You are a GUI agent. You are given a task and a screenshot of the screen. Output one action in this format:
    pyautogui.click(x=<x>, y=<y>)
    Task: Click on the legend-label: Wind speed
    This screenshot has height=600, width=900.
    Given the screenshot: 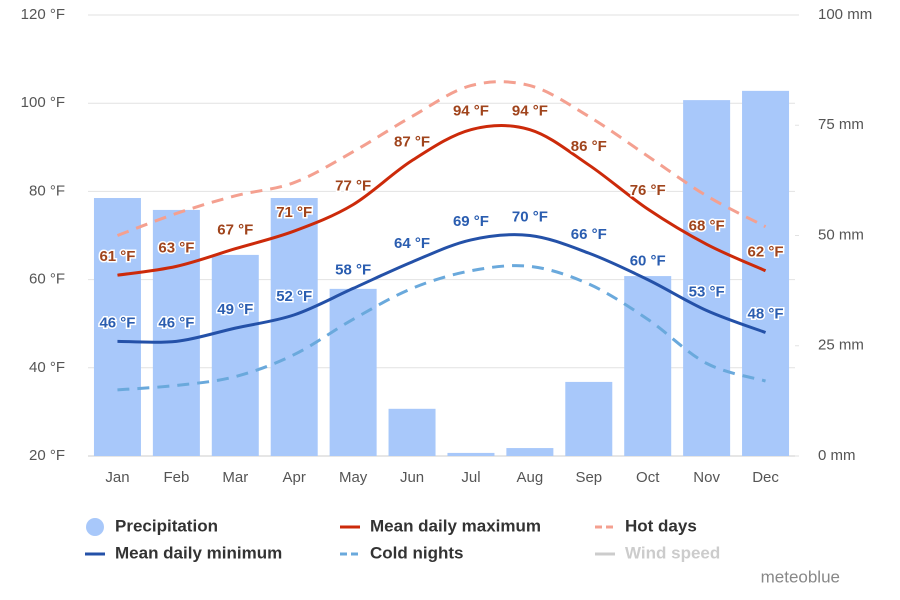 What is the action you would take?
    pyautogui.click(x=672, y=552)
    